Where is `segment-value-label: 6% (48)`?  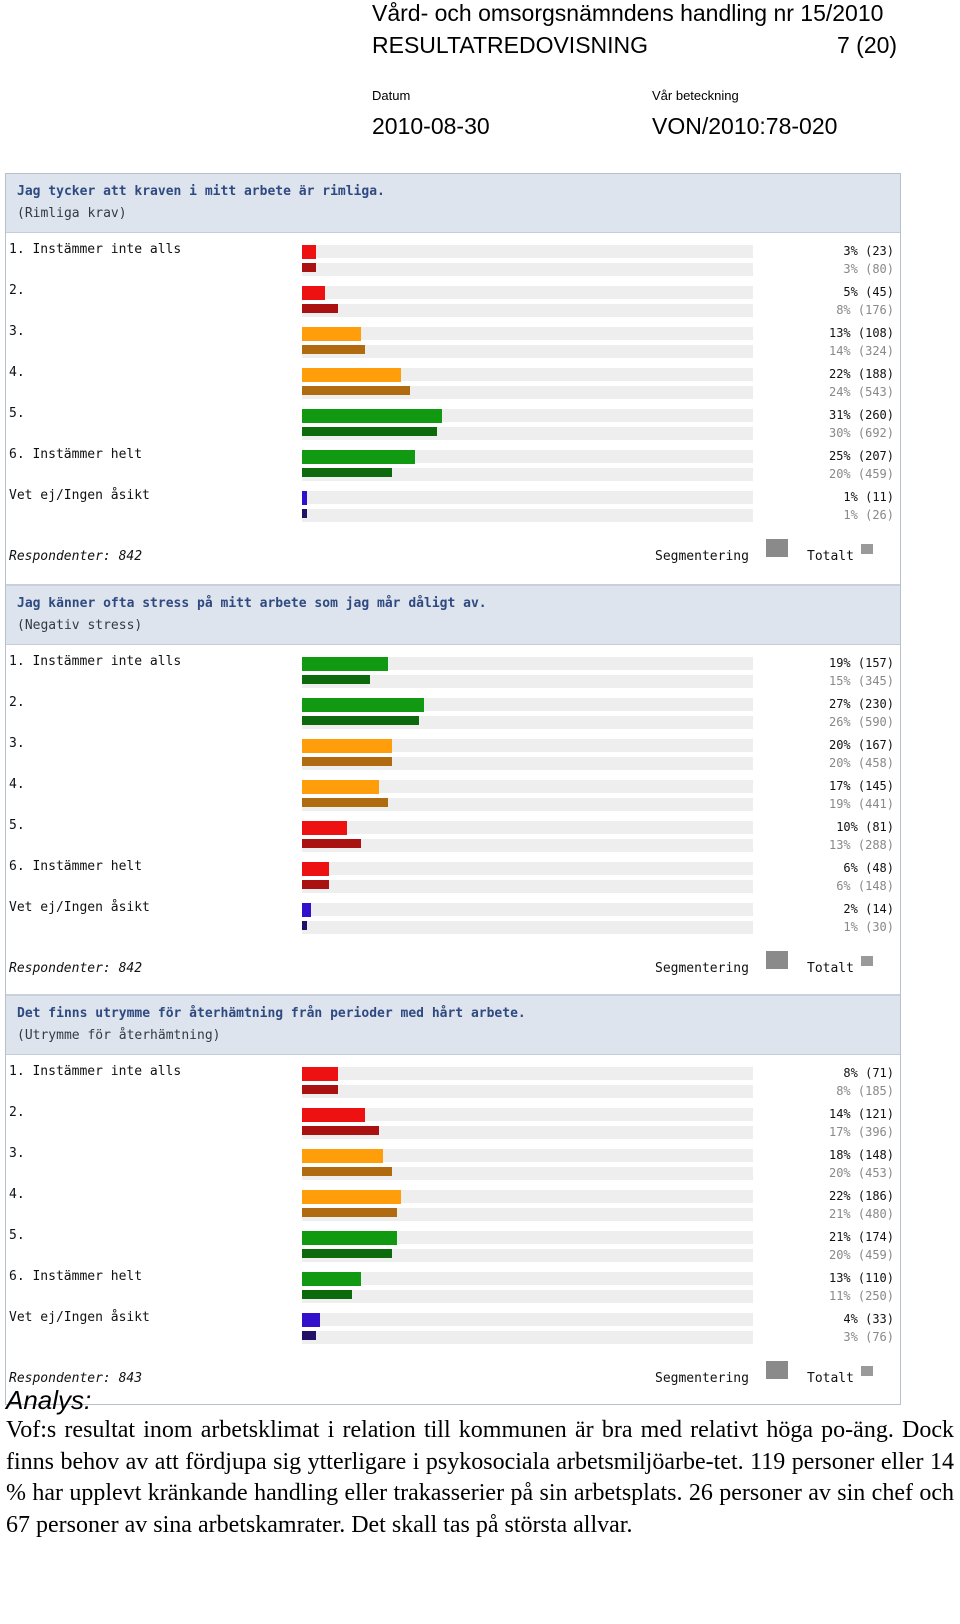 segment-value-label: 6% (48) is located at coordinates (868, 868).